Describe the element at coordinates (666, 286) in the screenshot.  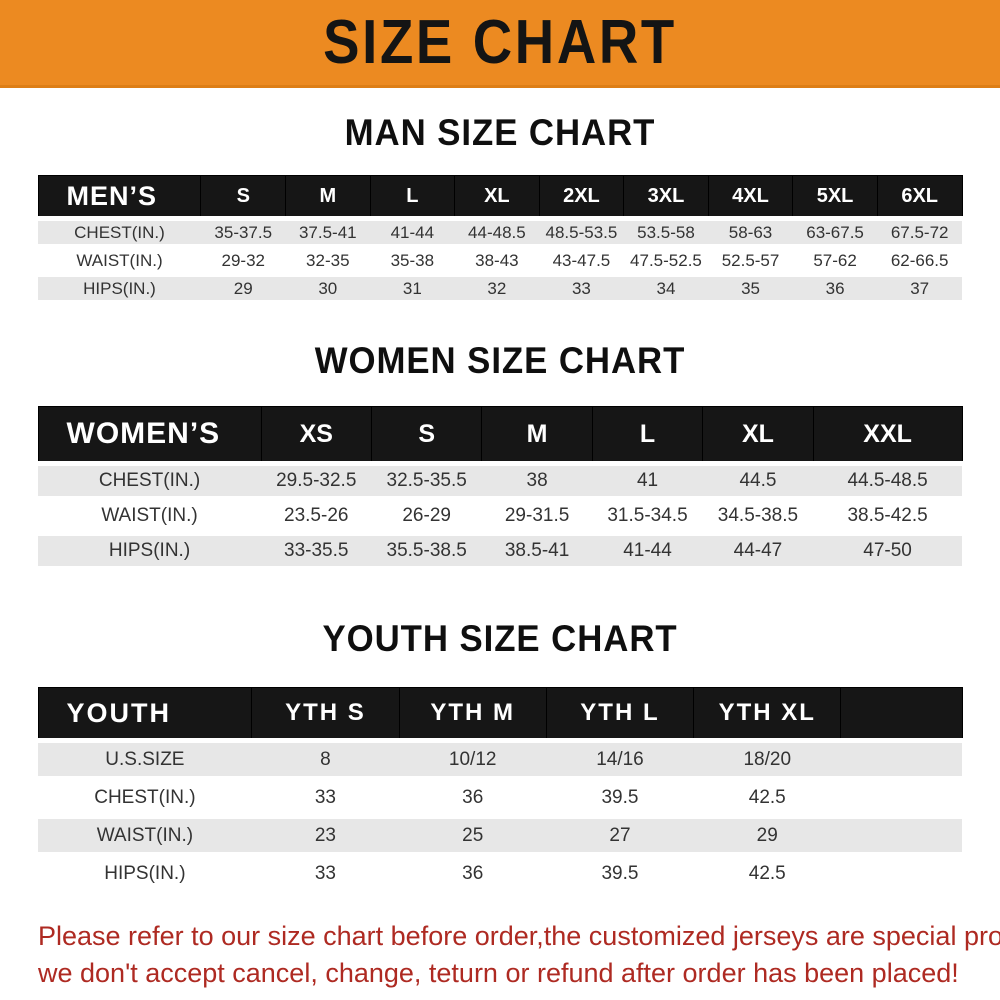
I see `size-value-cell: 34` at that location.